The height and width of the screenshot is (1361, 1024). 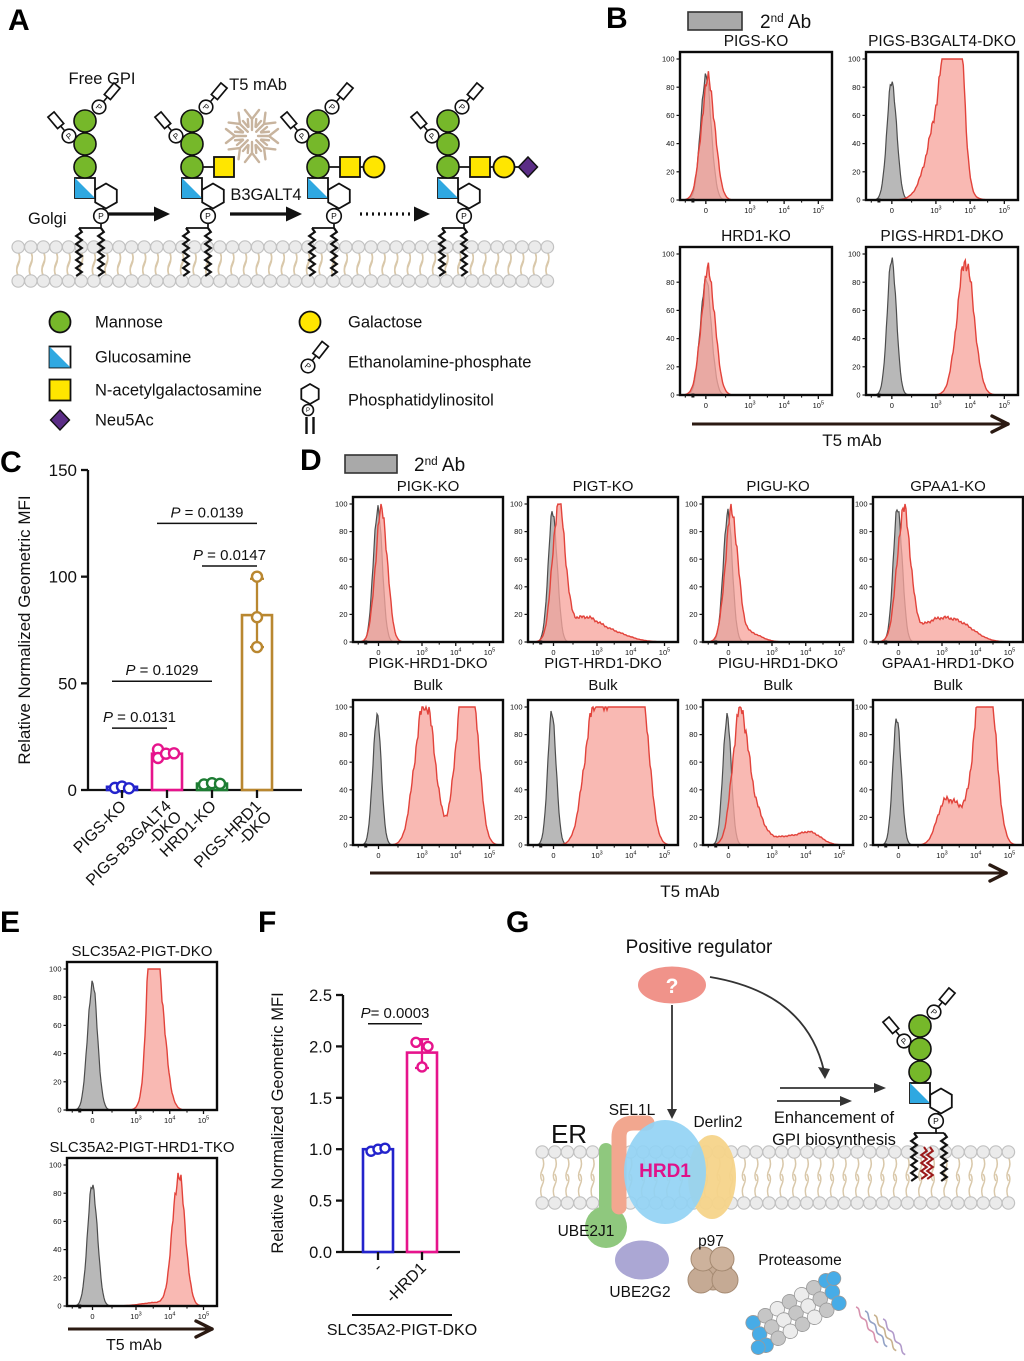 What do you see at coordinates (406, 1283) in the screenshot?
I see `x-category-label: -HRD1` at bounding box center [406, 1283].